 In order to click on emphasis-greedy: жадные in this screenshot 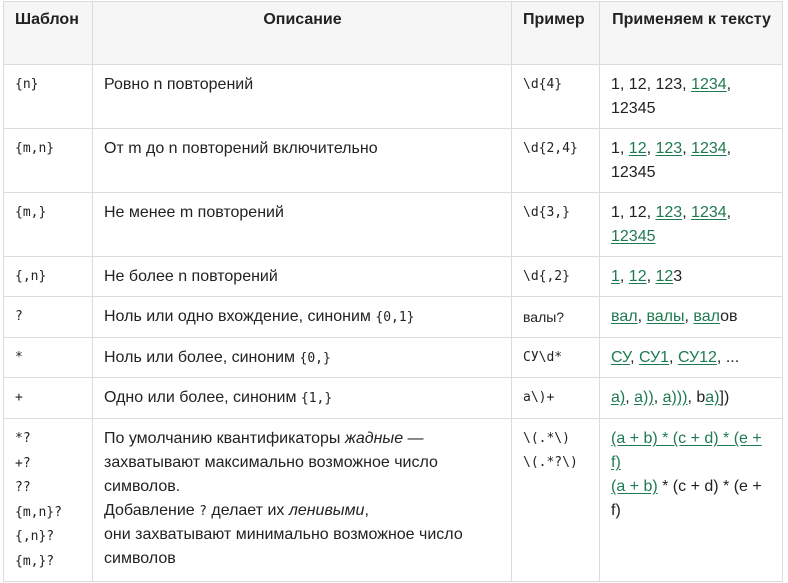, I will do `click(374, 438)`.